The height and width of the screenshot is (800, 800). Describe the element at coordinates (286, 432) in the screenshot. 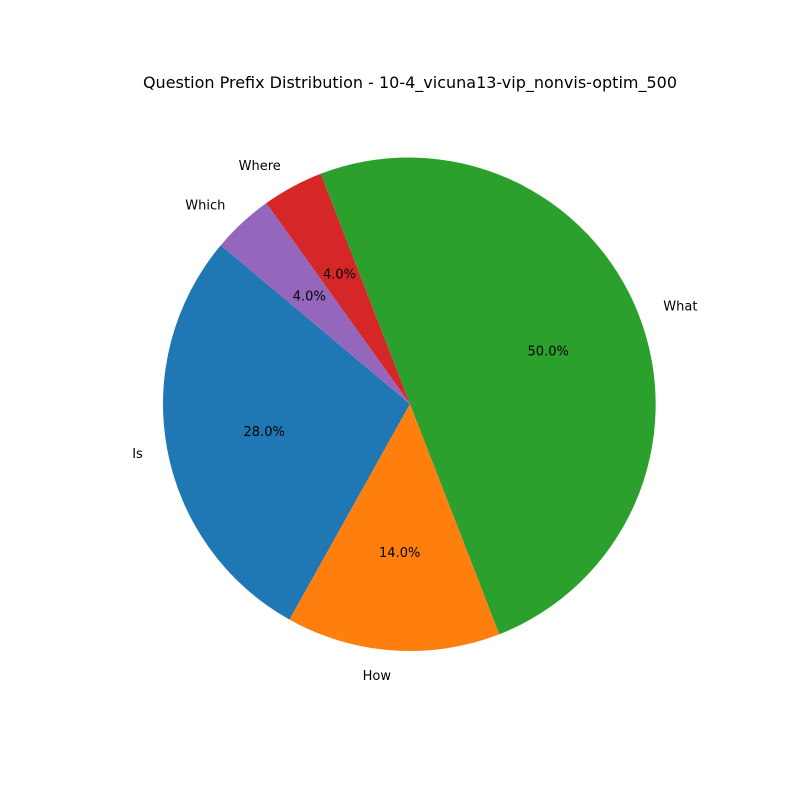

I see `pie-slice-is` at that location.